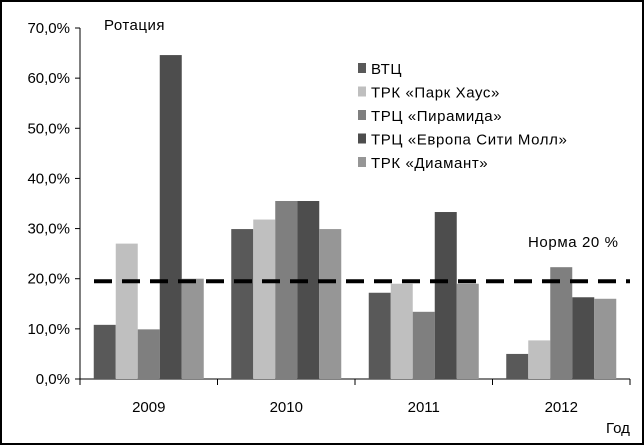 The image size is (644, 445). Describe the element at coordinates (48, 78) in the screenshot. I see `y-tick-label: 60,0%` at that location.